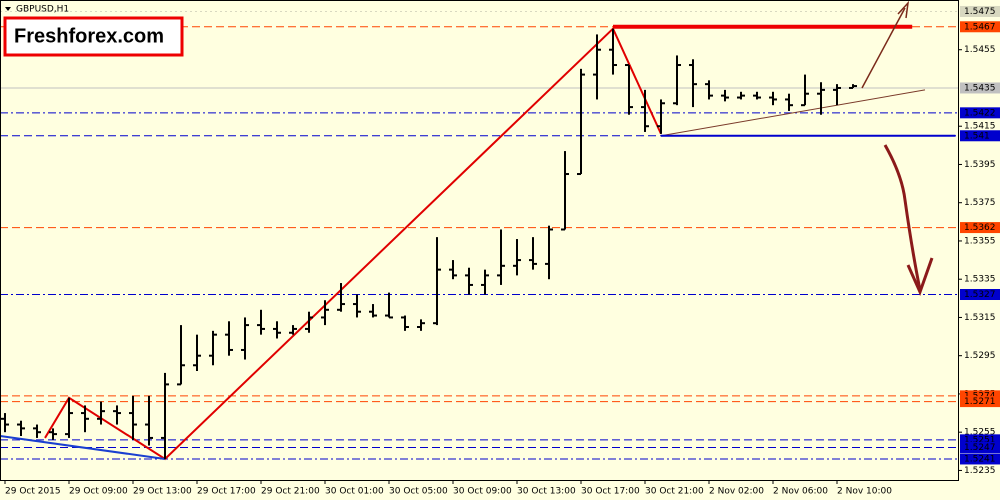 This screenshot has height=500, width=1000. I want to click on y-tick-label: 1.5415, so click(980, 127).